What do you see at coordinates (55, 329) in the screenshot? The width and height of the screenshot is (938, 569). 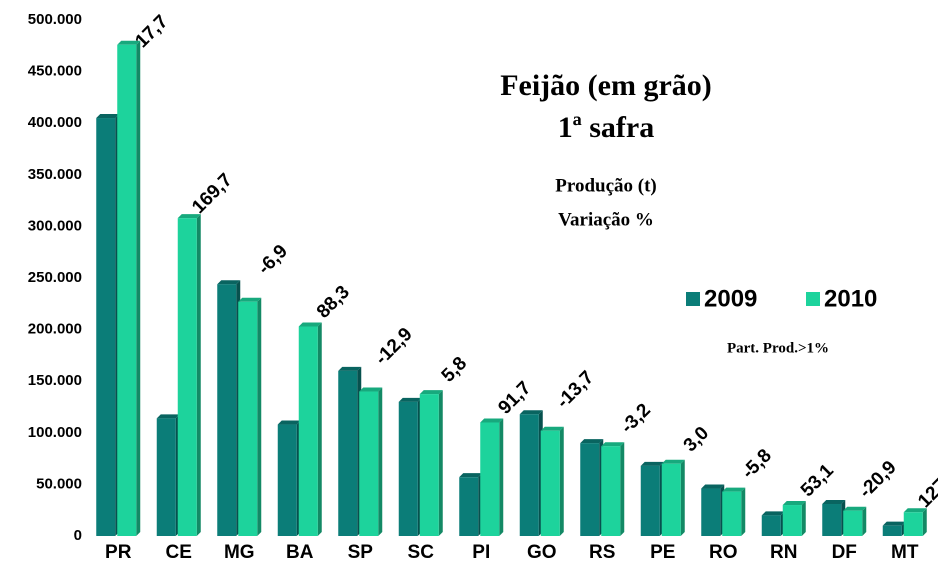 I see `y-tick-label: 200.000` at bounding box center [55, 329].